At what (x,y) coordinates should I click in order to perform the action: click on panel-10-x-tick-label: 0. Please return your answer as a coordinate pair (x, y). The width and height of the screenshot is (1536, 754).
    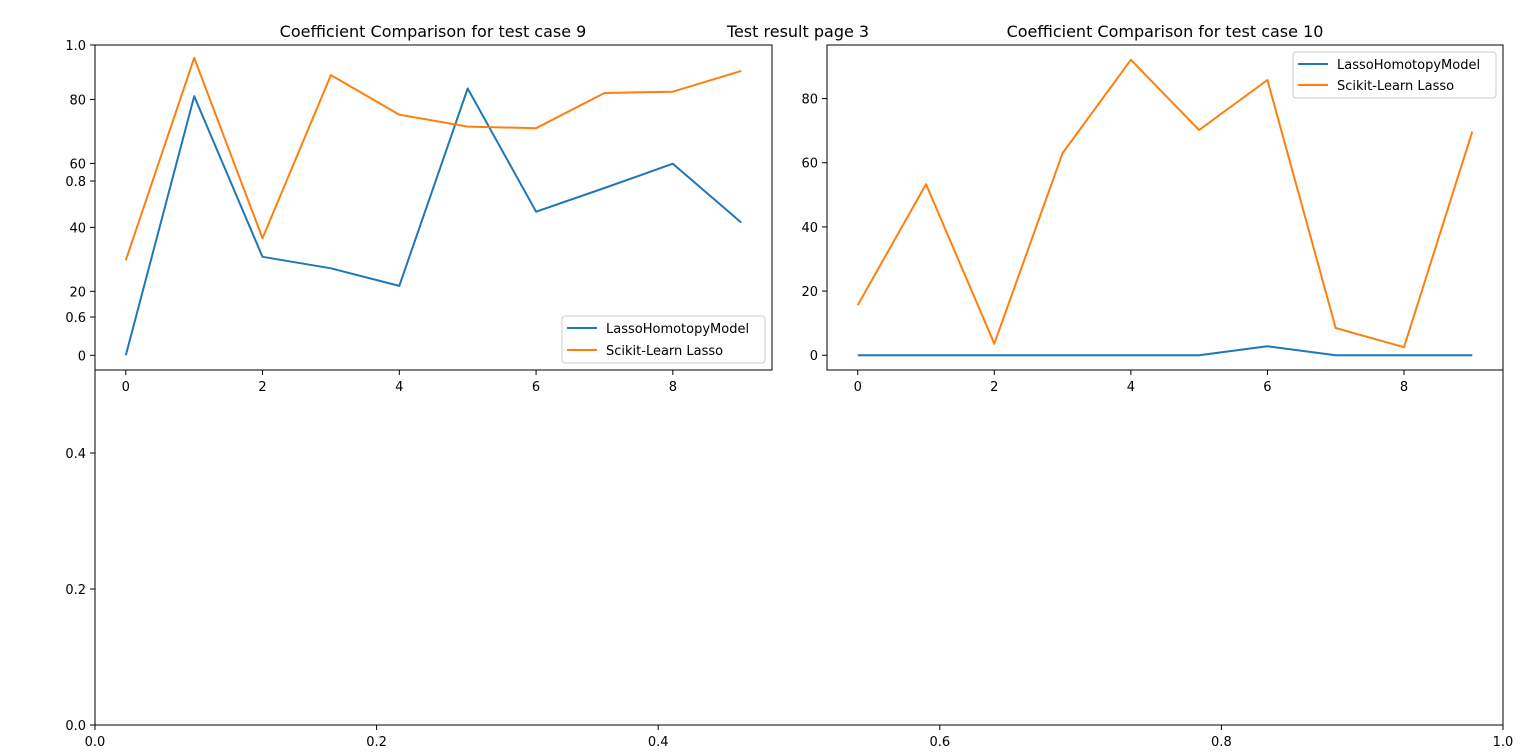
    Looking at the image, I should click on (858, 387).